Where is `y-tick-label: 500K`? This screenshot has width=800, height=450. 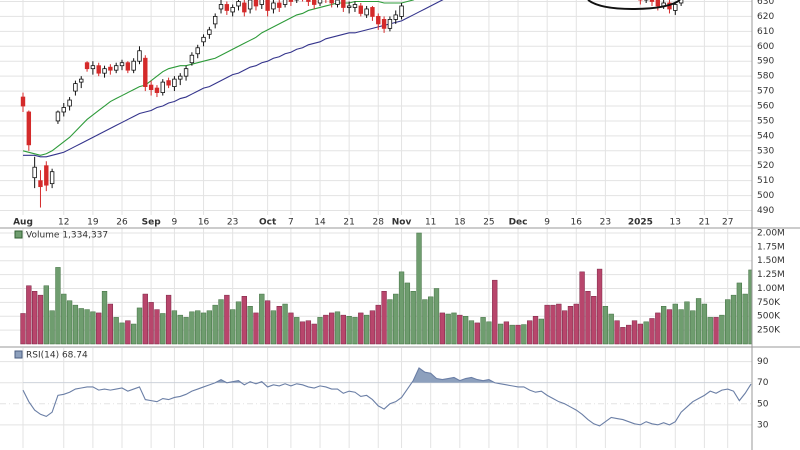 y-tick-label: 500K is located at coordinates (769, 317).